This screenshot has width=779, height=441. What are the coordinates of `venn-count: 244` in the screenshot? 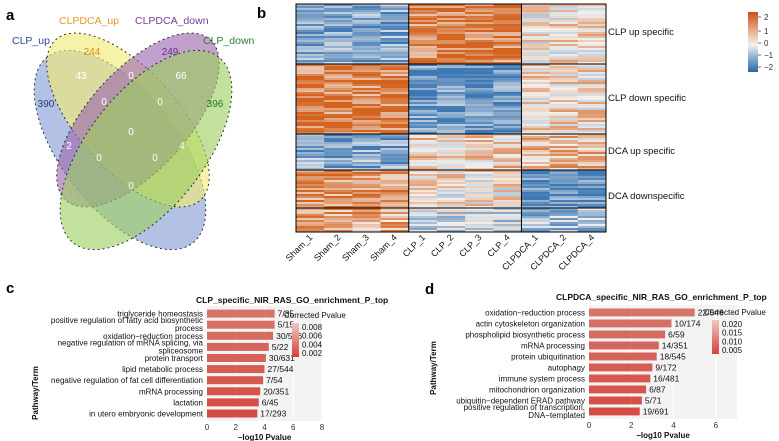 It's located at (92, 52).